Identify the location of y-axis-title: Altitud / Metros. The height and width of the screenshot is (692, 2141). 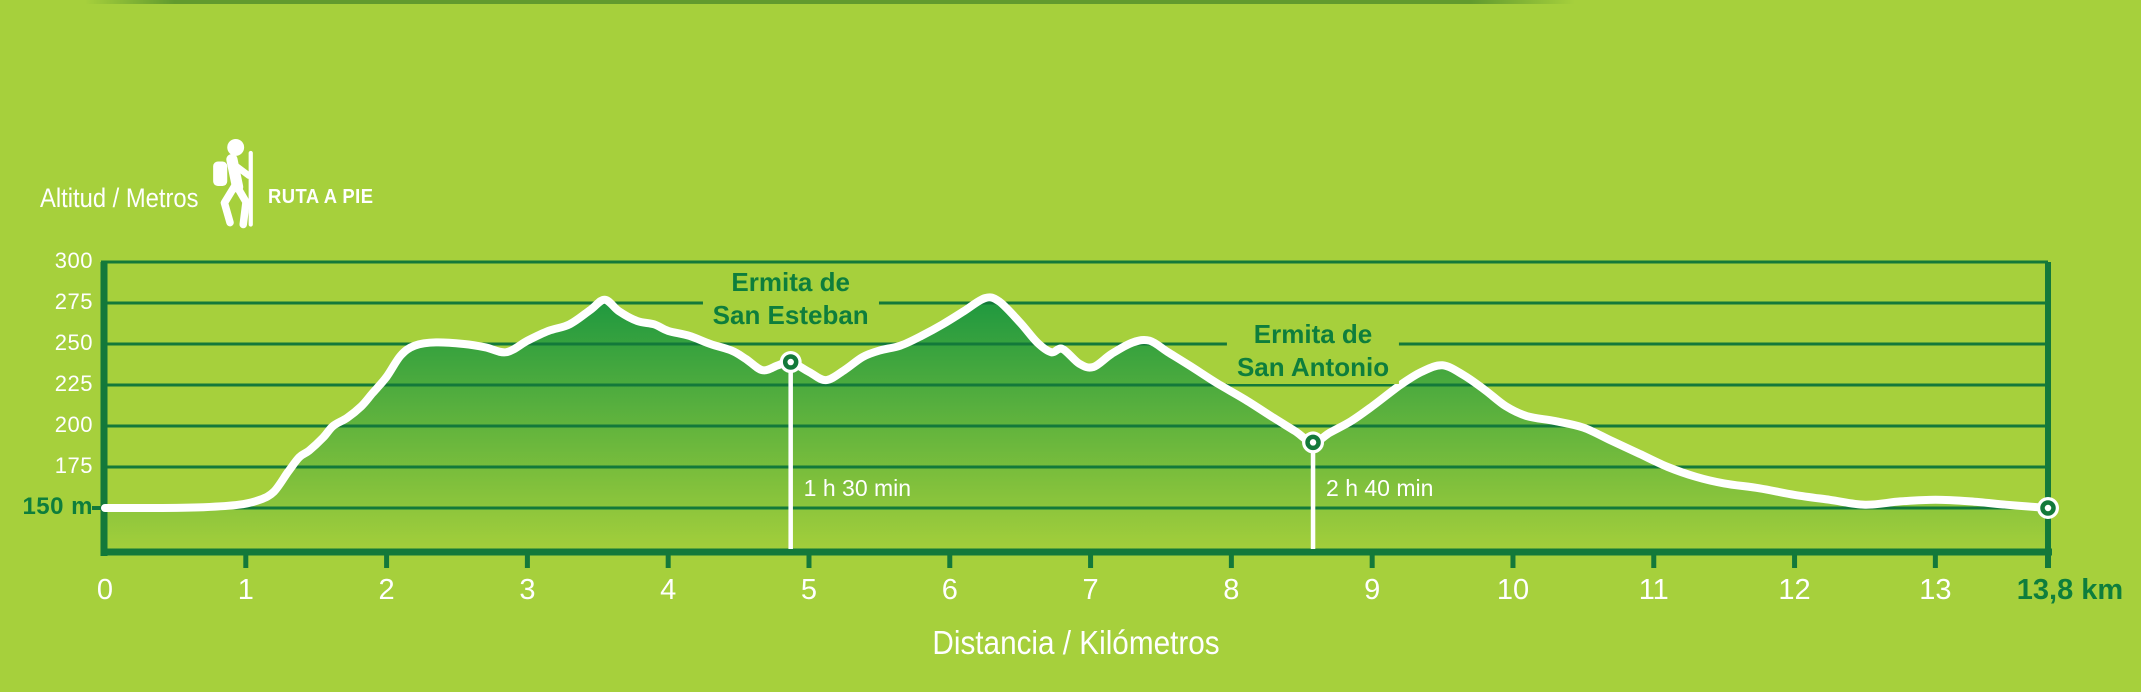
(119, 198).